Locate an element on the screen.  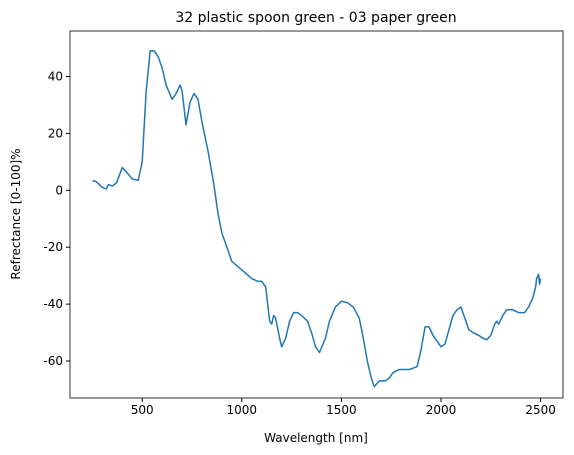
y-tick-label: -40 is located at coordinates (53, 304).